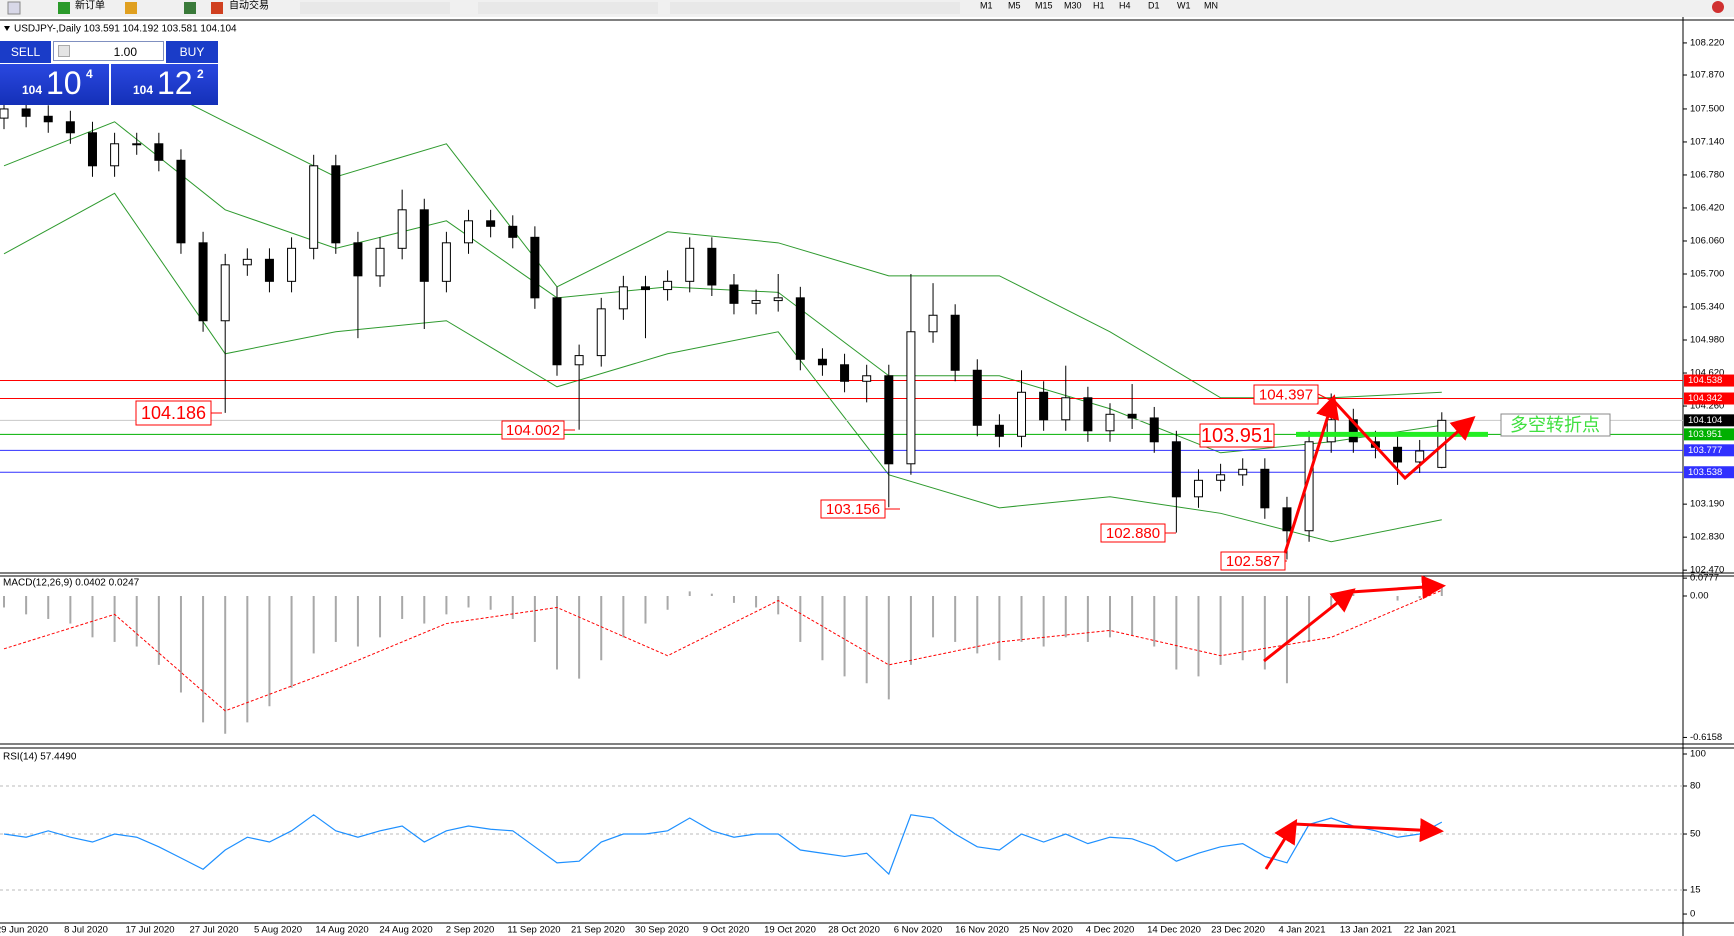 Image resolution: width=1734 pixels, height=936 pixels. Describe the element at coordinates (1184, 5) in the screenshot. I see `timeframe-button: W1` at that location.